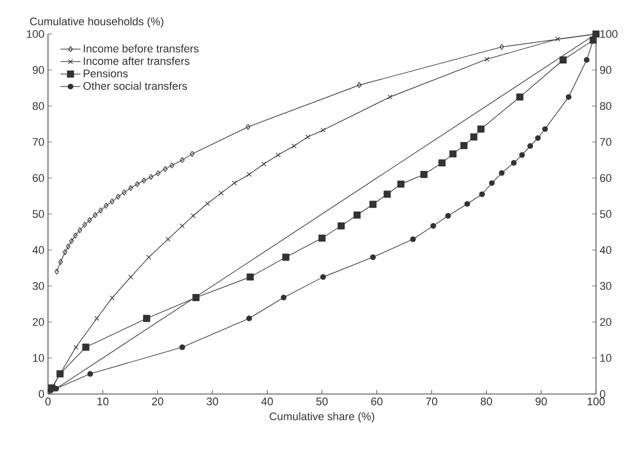  Describe the element at coordinates (41, 394) in the screenshot. I see `y-tick-label: 0` at that location.